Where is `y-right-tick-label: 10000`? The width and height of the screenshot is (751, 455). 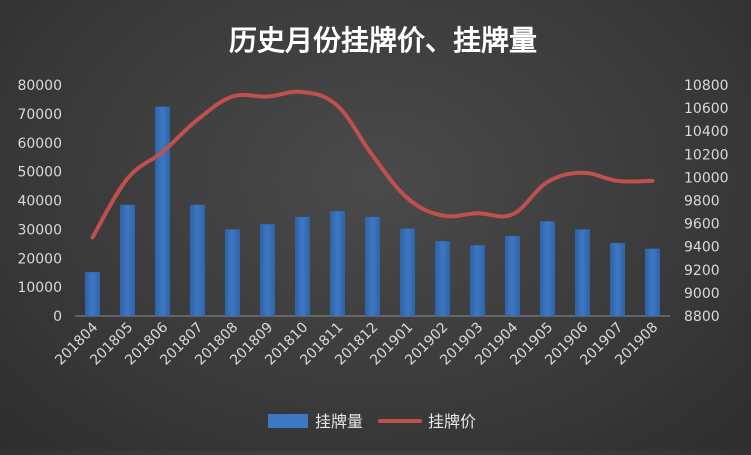
y-right-tick-label: 10000 is located at coordinates (706, 178).